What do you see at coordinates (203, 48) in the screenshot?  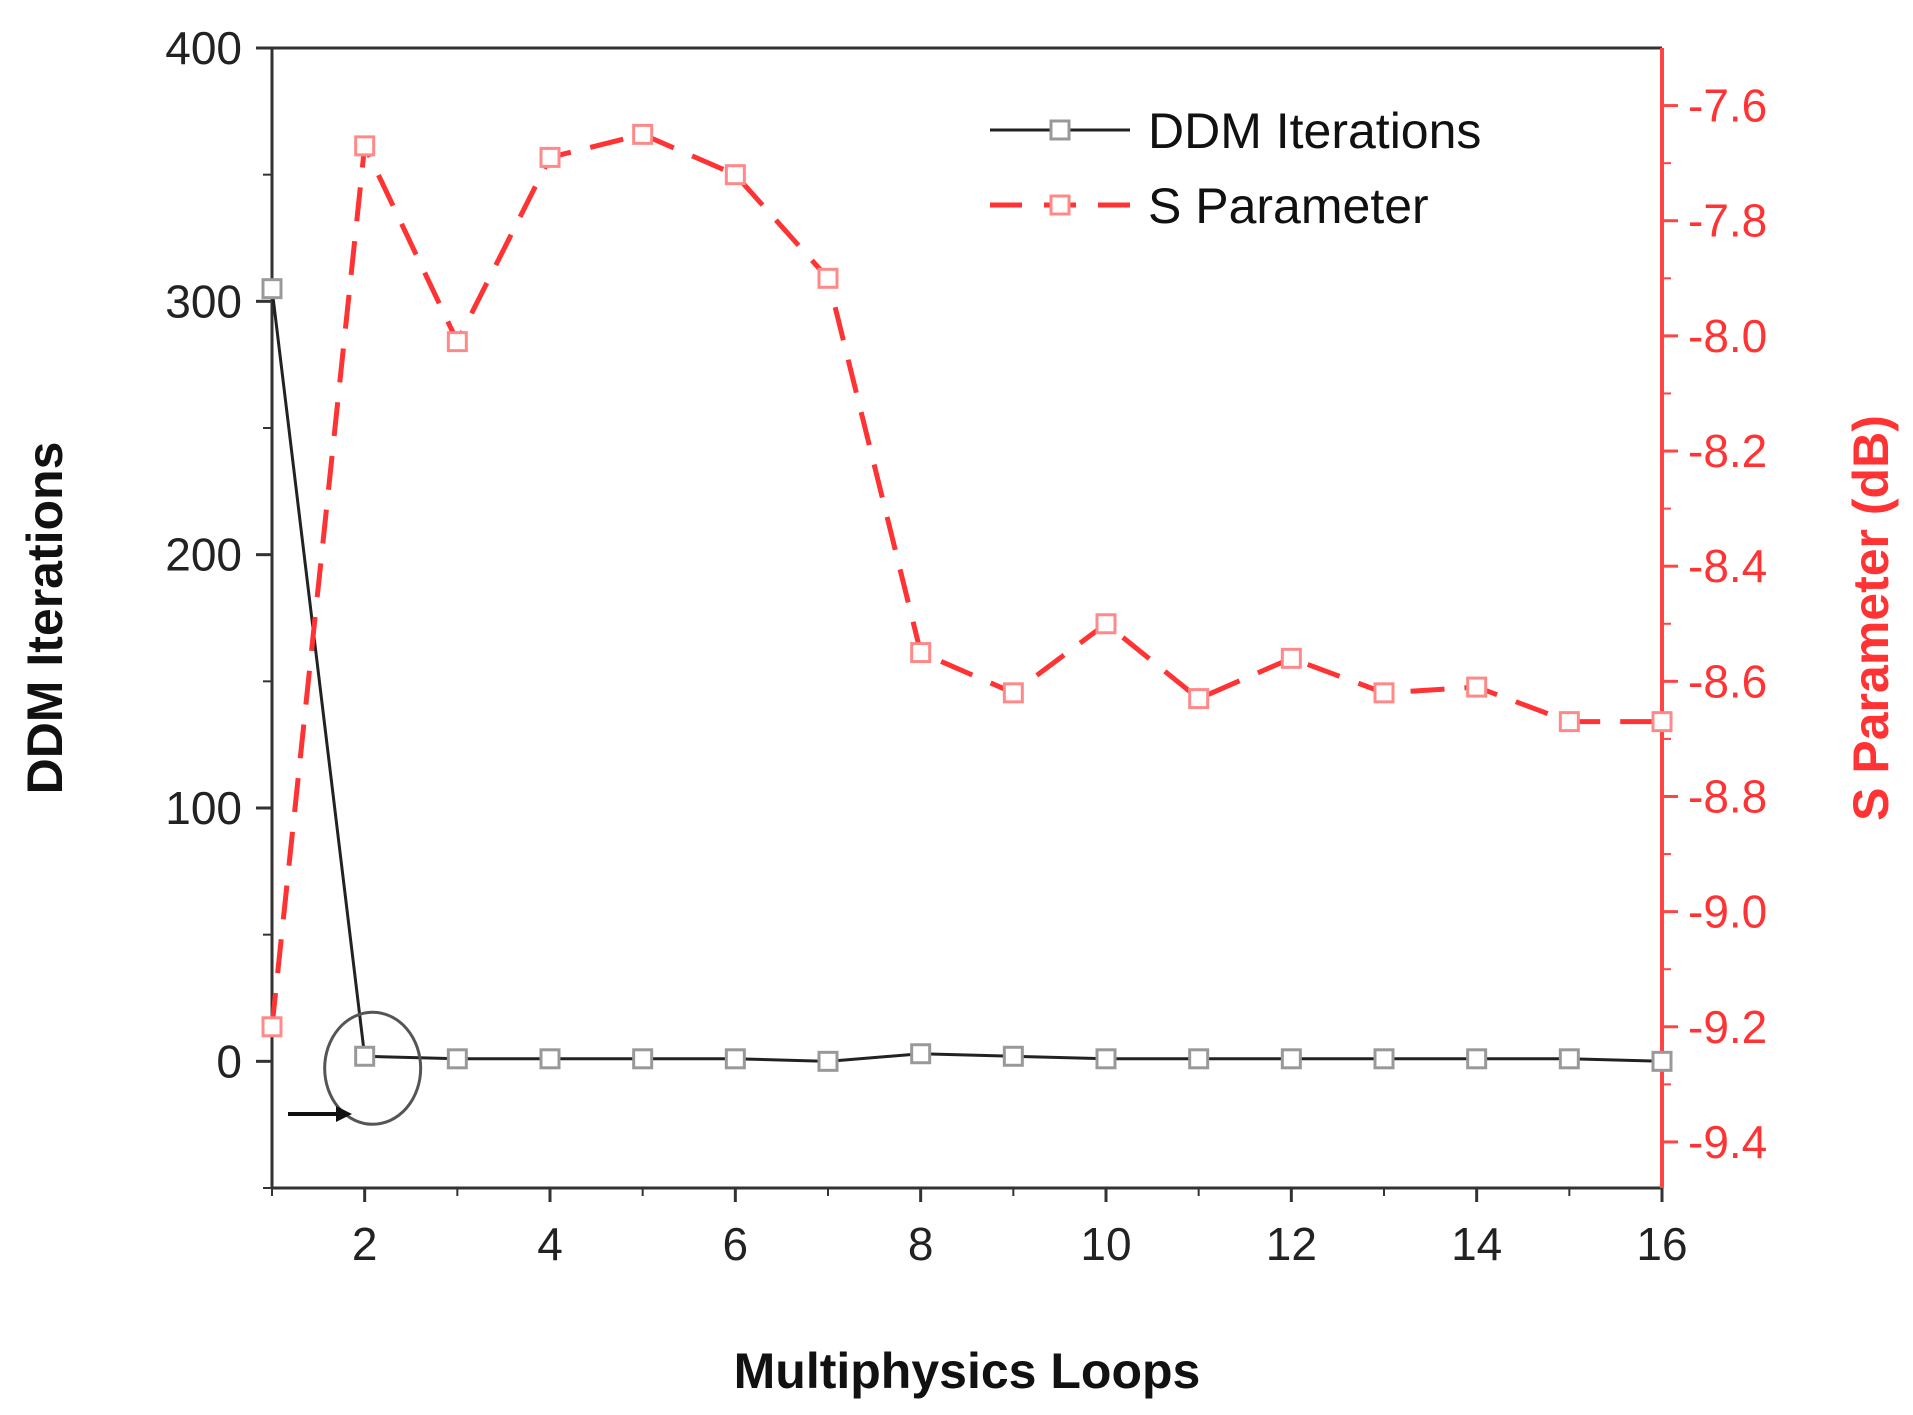 I see `y-left-tick-label: 400` at bounding box center [203, 48].